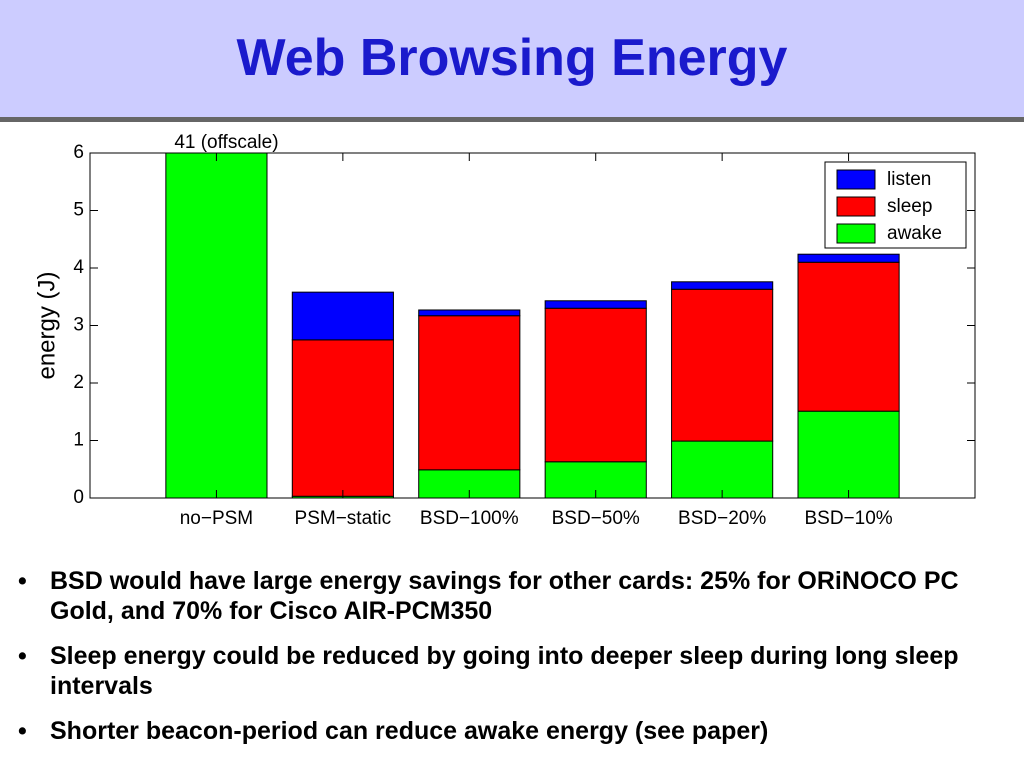 This screenshot has width=1024, height=768. I want to click on y-tick-label: 0, so click(78, 497).